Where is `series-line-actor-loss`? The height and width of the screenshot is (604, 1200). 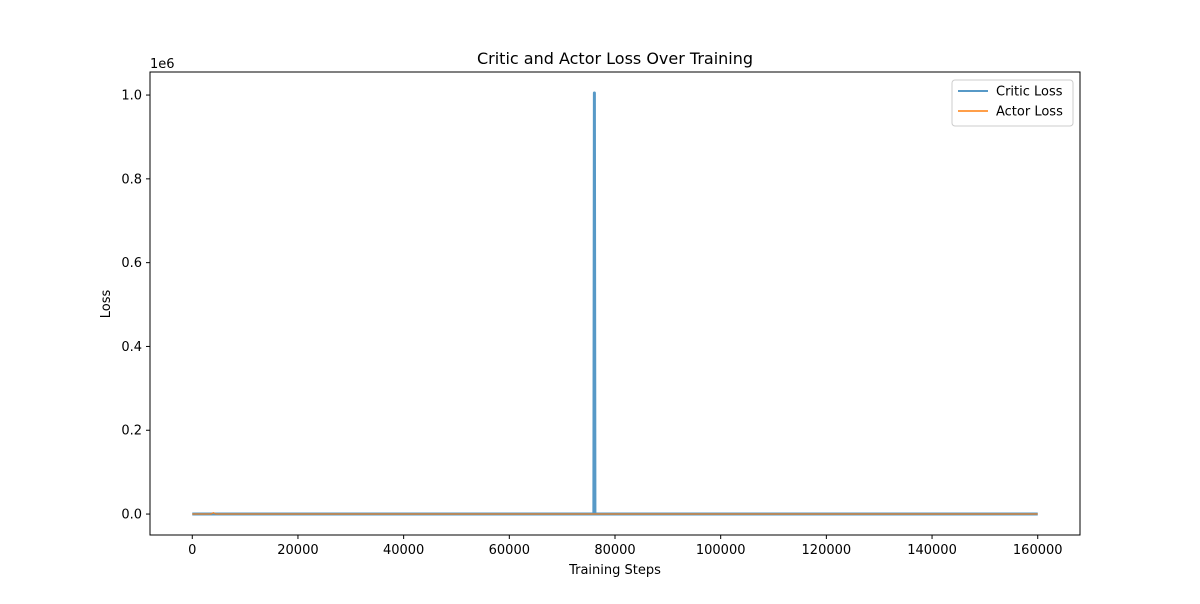 series-line-actor-loss is located at coordinates (615, 513).